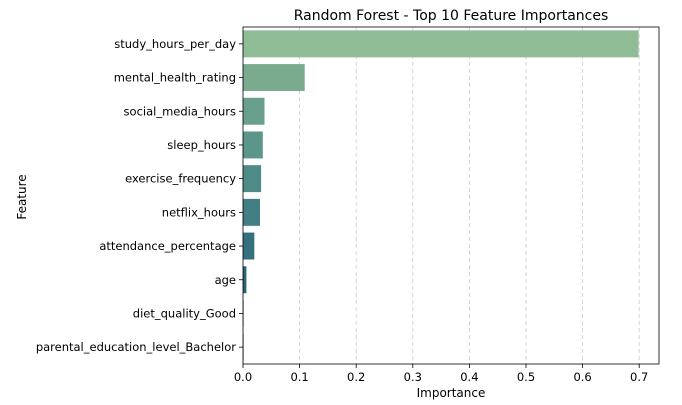  I want to click on x-tick-label: 0.6, so click(582, 377).